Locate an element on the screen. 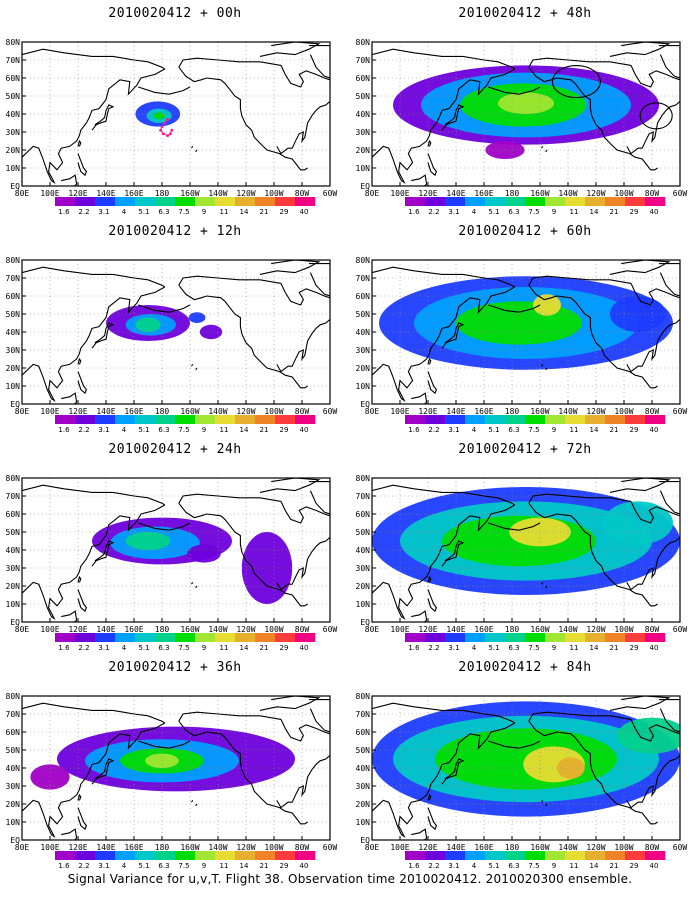  panel-title: 2010020412 + 72h is located at coordinates (525, 449).